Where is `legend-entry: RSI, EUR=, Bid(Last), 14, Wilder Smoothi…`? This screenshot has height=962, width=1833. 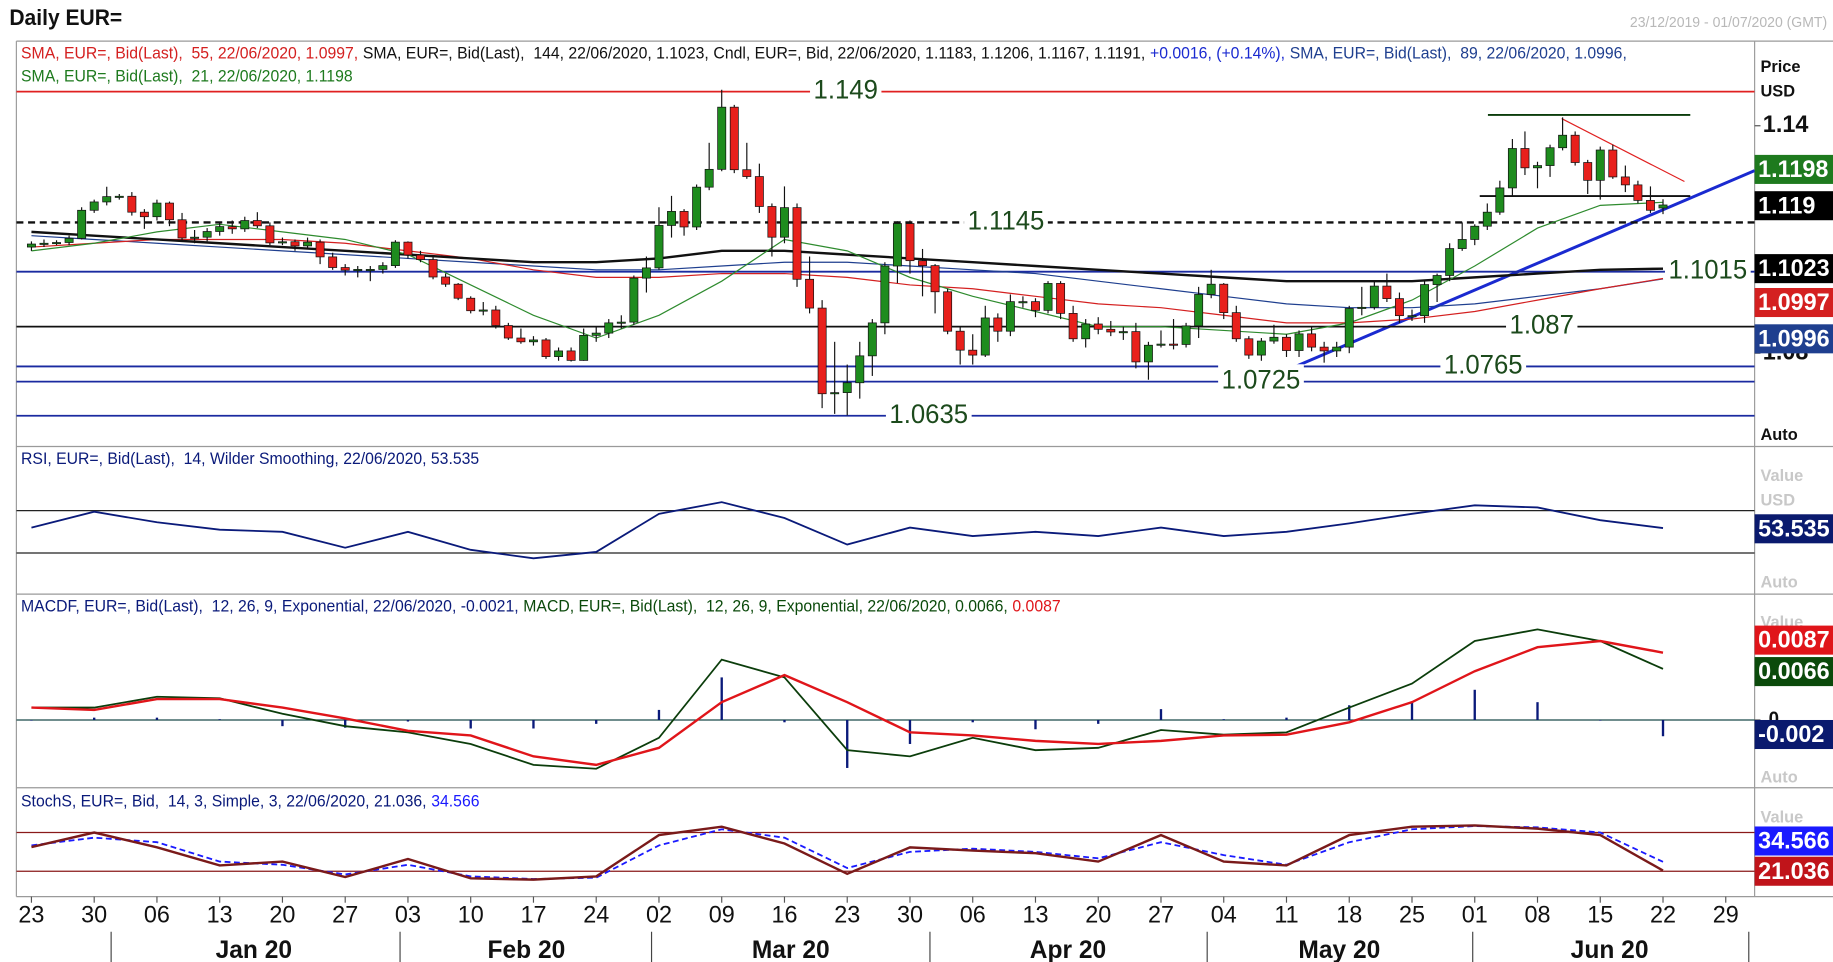 legend-entry: RSI, EUR=, Bid(Last), 14, Wilder Smoothi… is located at coordinates (250, 459).